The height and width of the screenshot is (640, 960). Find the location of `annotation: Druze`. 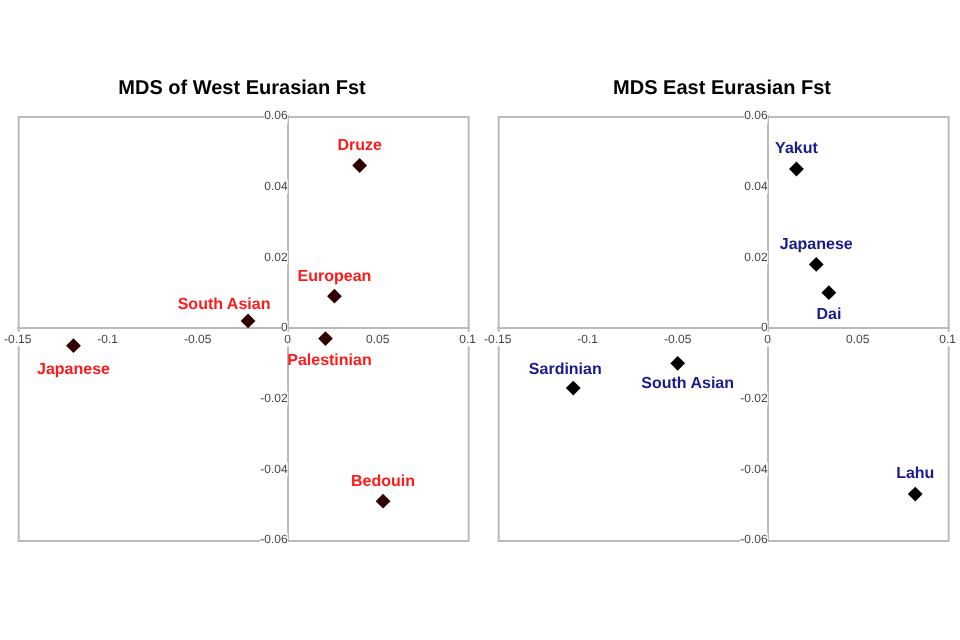

annotation: Druze is located at coordinates (360, 144).